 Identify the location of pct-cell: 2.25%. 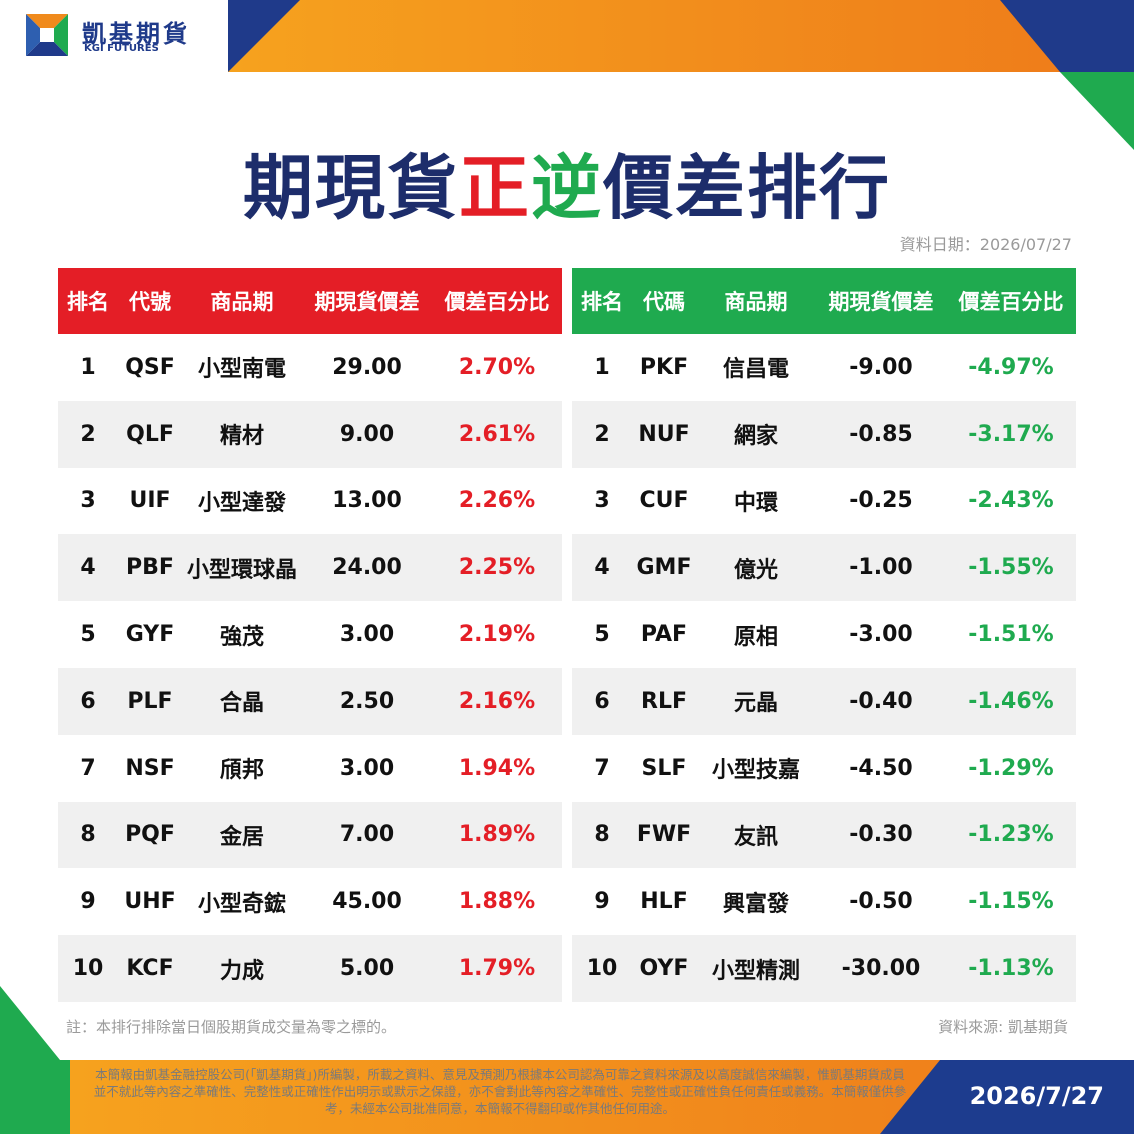
(497, 568).